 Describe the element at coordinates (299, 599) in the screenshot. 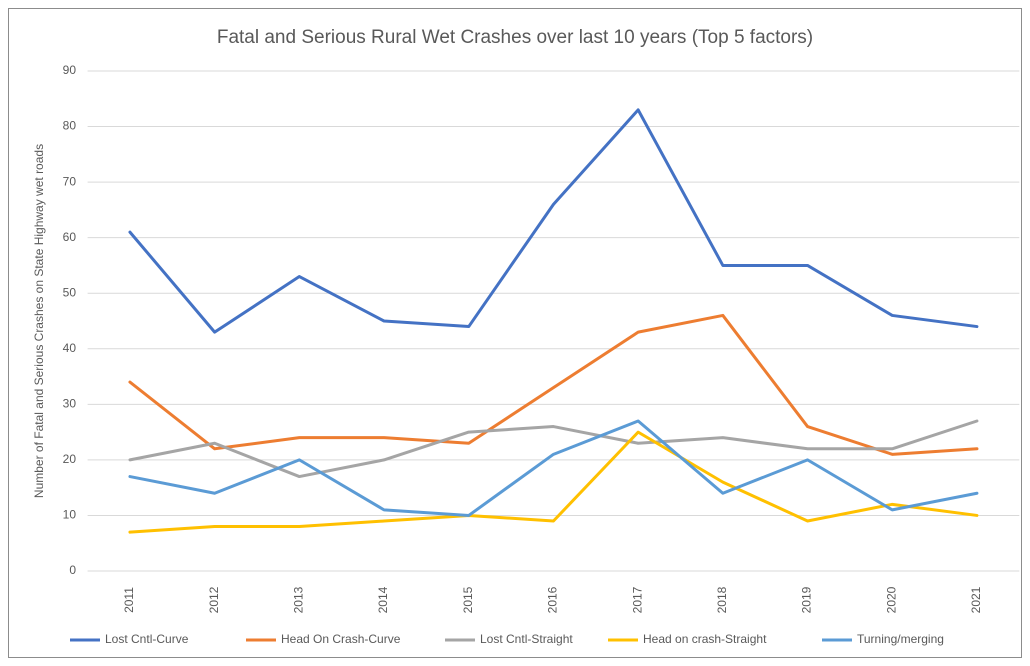

I see `x-tick-label: 2013` at that location.